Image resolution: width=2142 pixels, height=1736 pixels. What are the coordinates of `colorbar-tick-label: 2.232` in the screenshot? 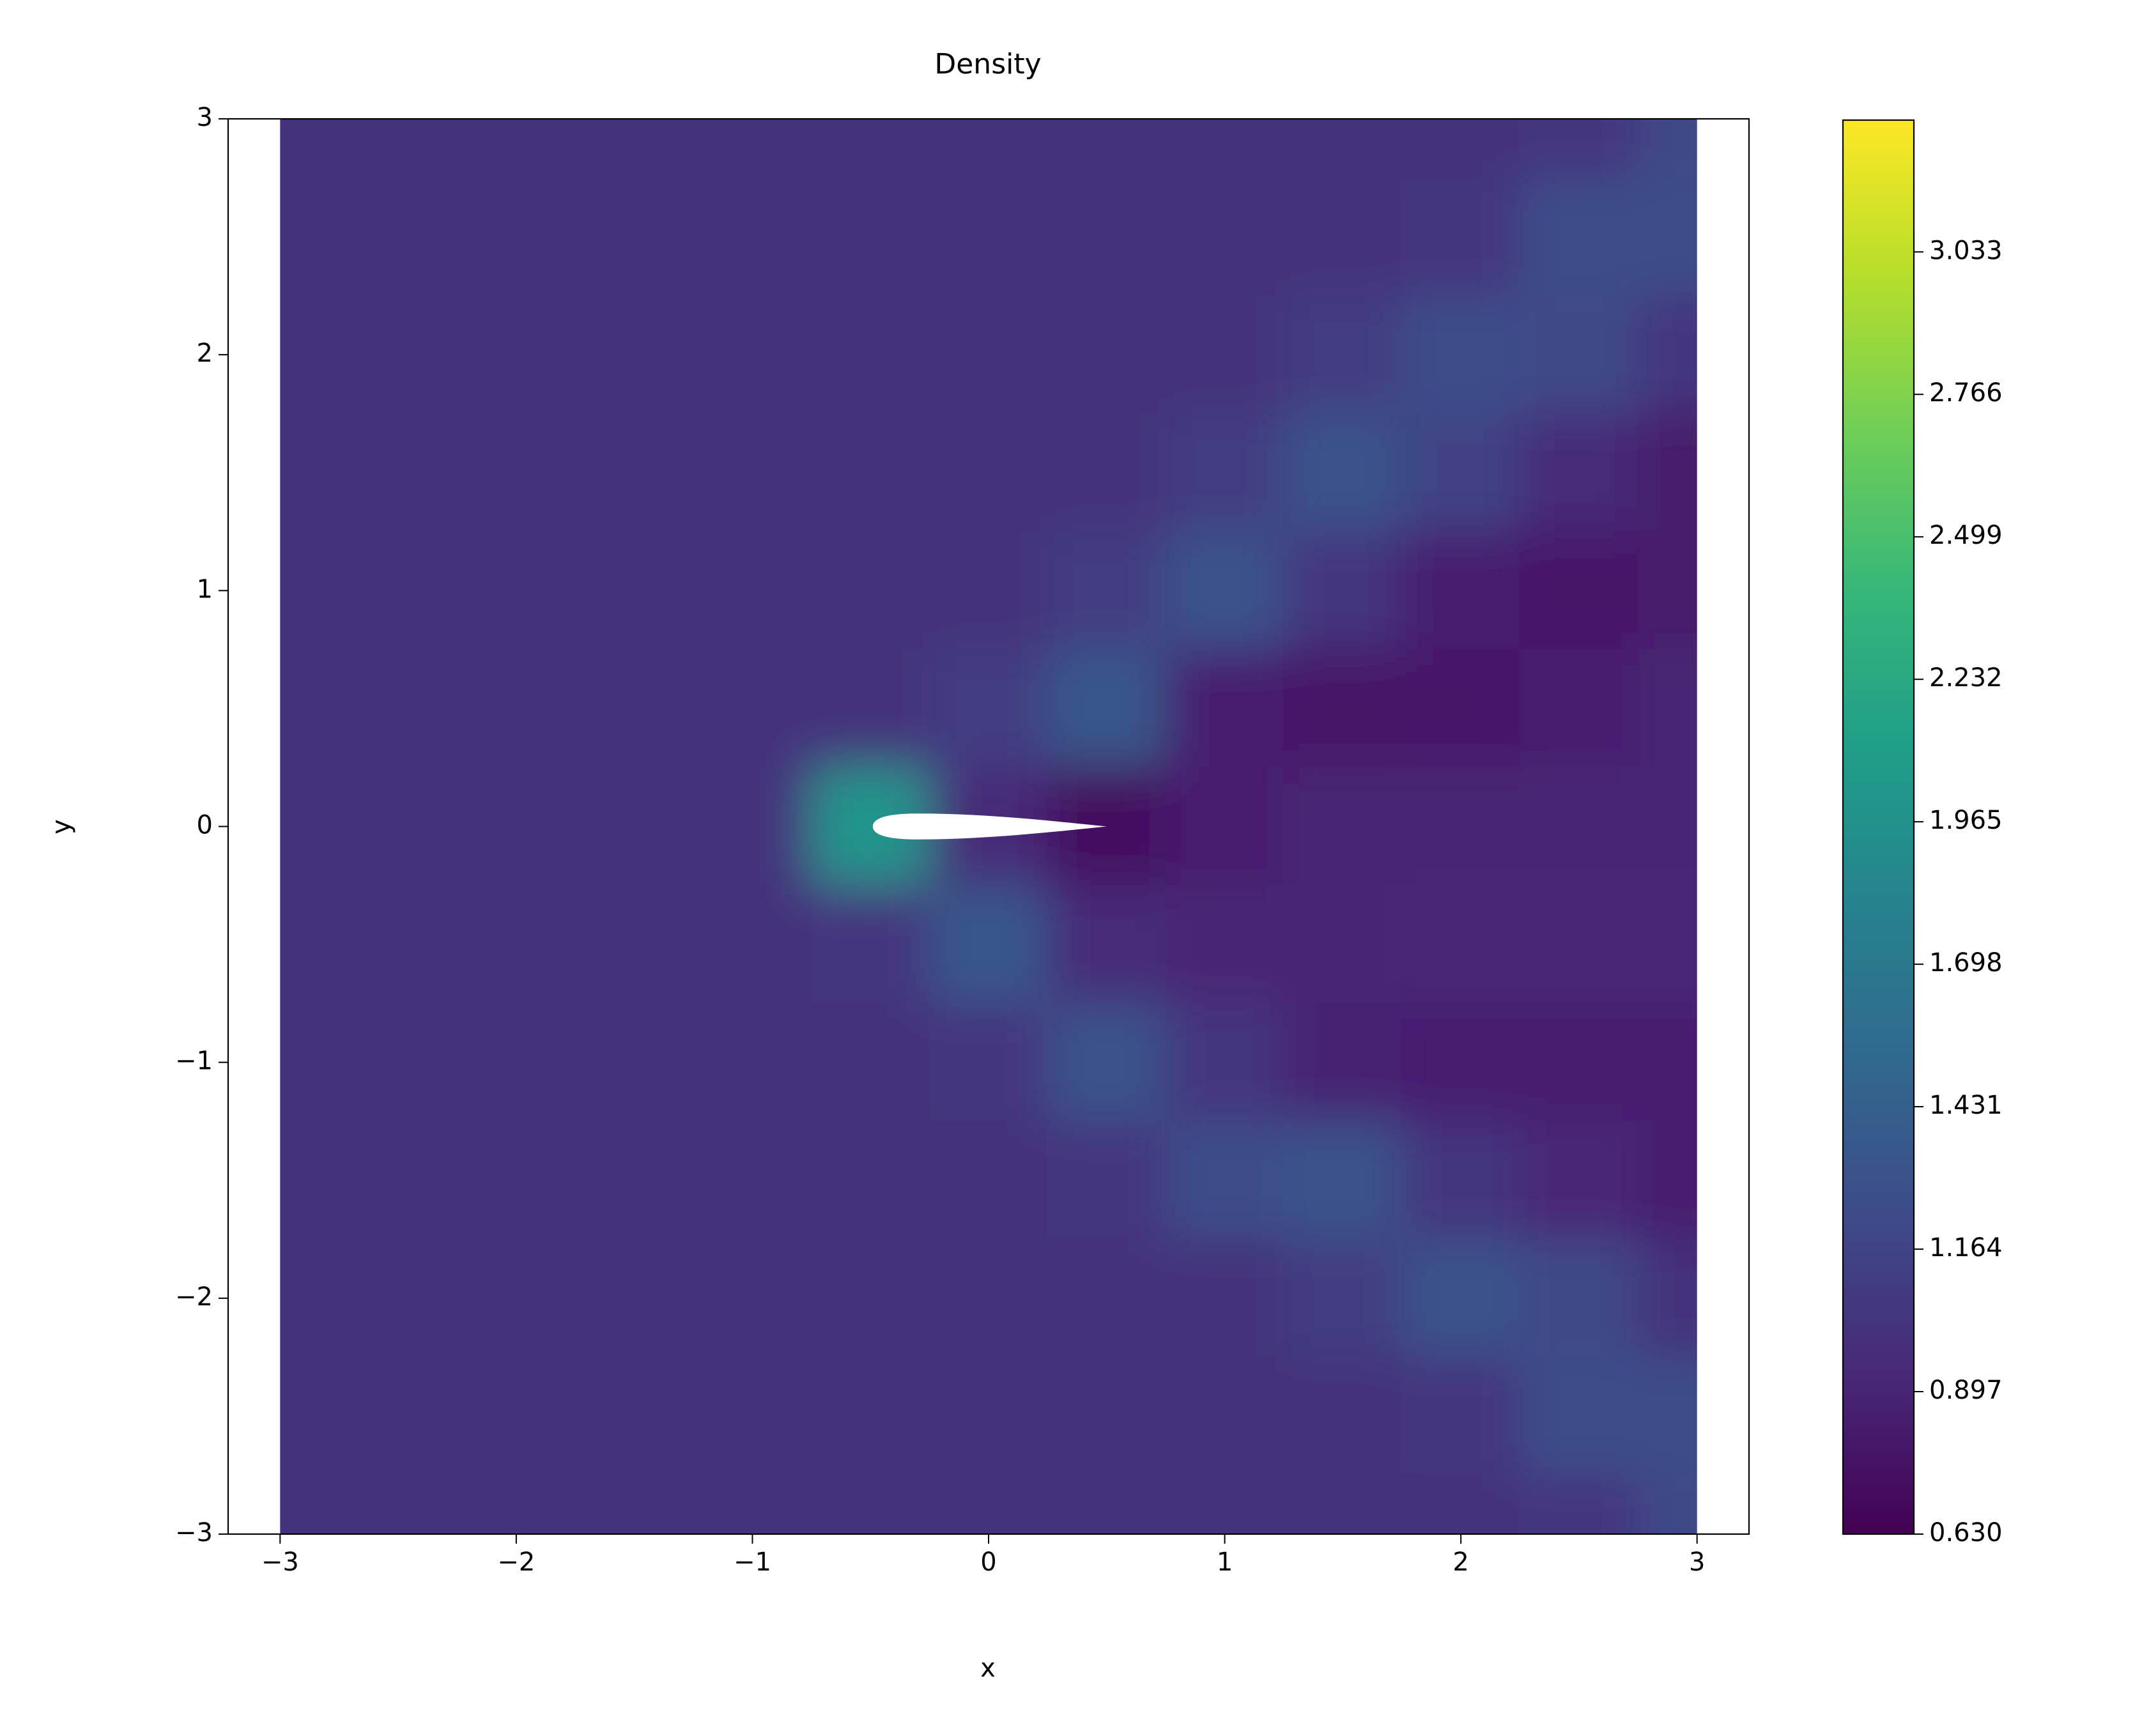 It's located at (1966, 678).